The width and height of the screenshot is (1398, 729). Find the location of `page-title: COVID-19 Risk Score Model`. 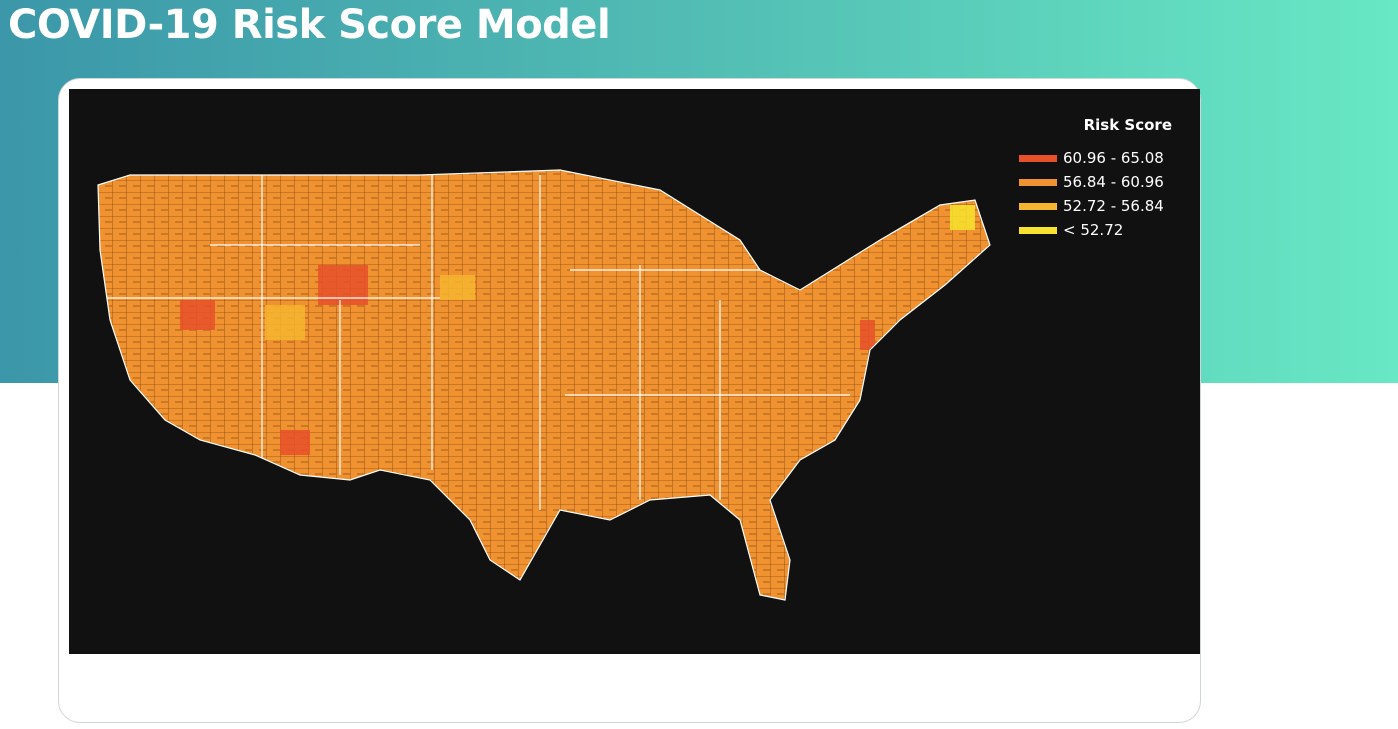

page-title: COVID-19 Risk Score Model is located at coordinates (309, 25).